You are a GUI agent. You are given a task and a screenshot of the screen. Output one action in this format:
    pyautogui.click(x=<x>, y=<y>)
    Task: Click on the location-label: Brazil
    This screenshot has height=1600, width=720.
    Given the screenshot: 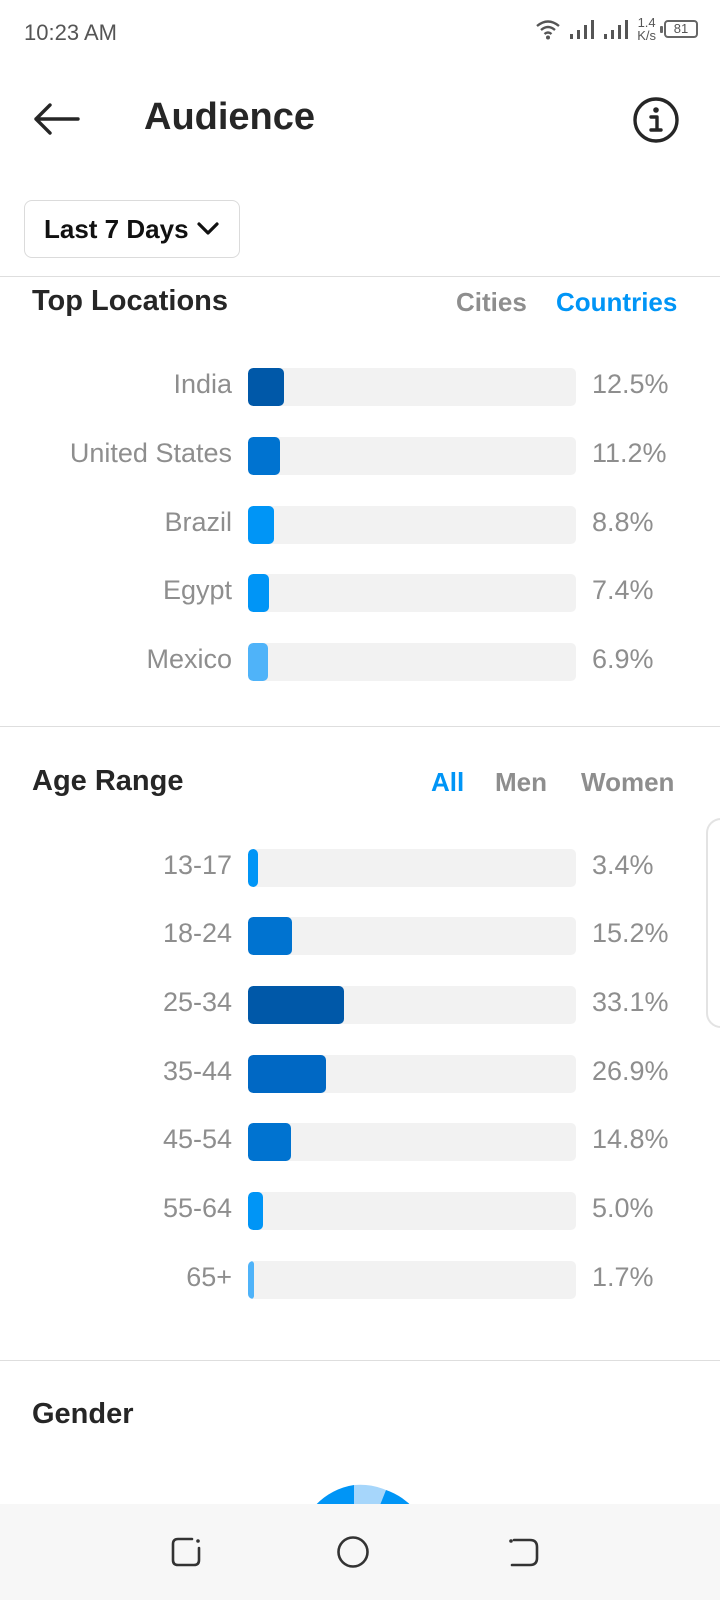 What is the action you would take?
    pyautogui.click(x=198, y=522)
    